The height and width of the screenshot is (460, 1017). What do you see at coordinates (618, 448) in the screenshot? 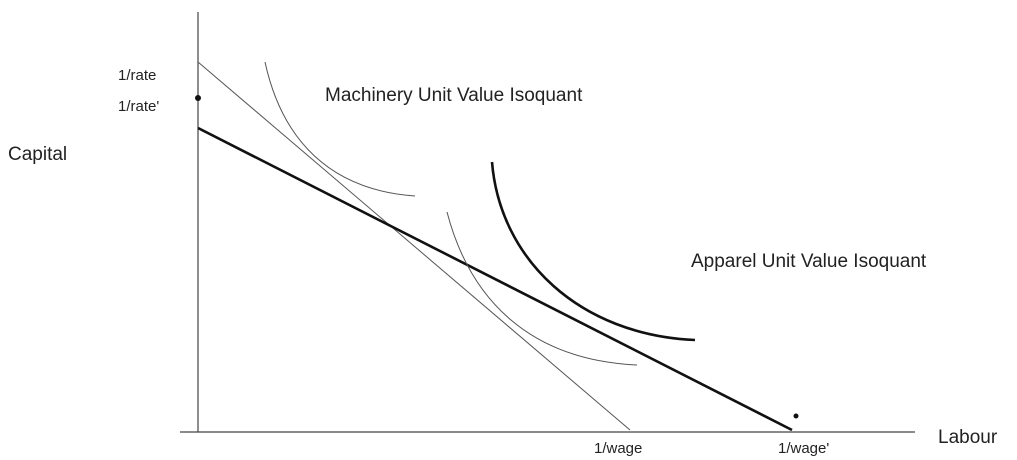
I see `wage-label: 1/wage` at bounding box center [618, 448].